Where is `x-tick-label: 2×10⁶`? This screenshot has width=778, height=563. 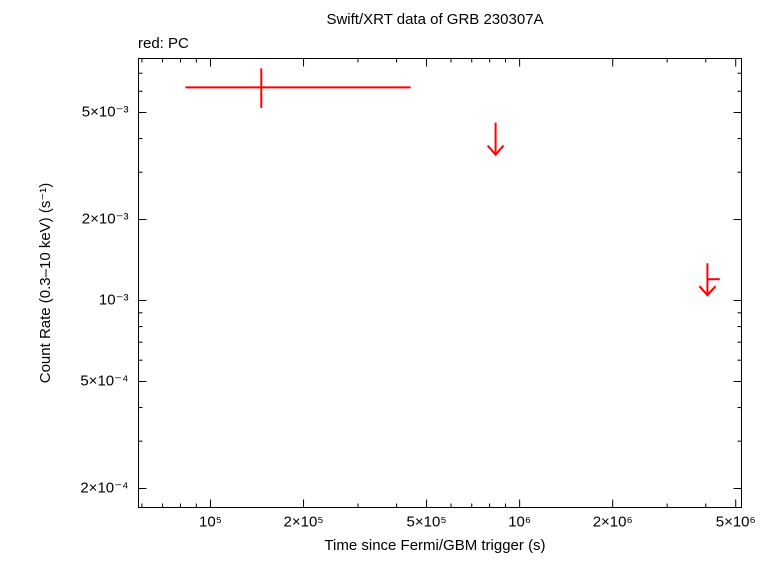
x-tick-label: 2×10⁶ is located at coordinates (613, 521).